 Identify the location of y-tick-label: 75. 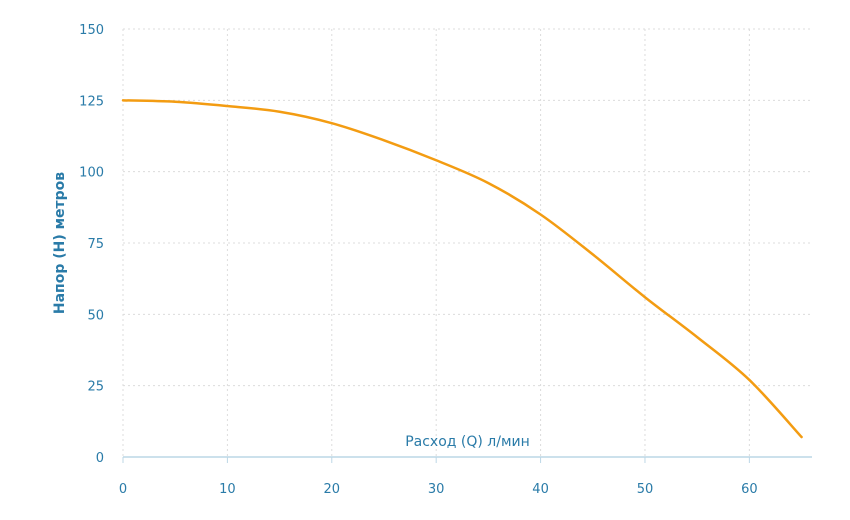
(95, 244).